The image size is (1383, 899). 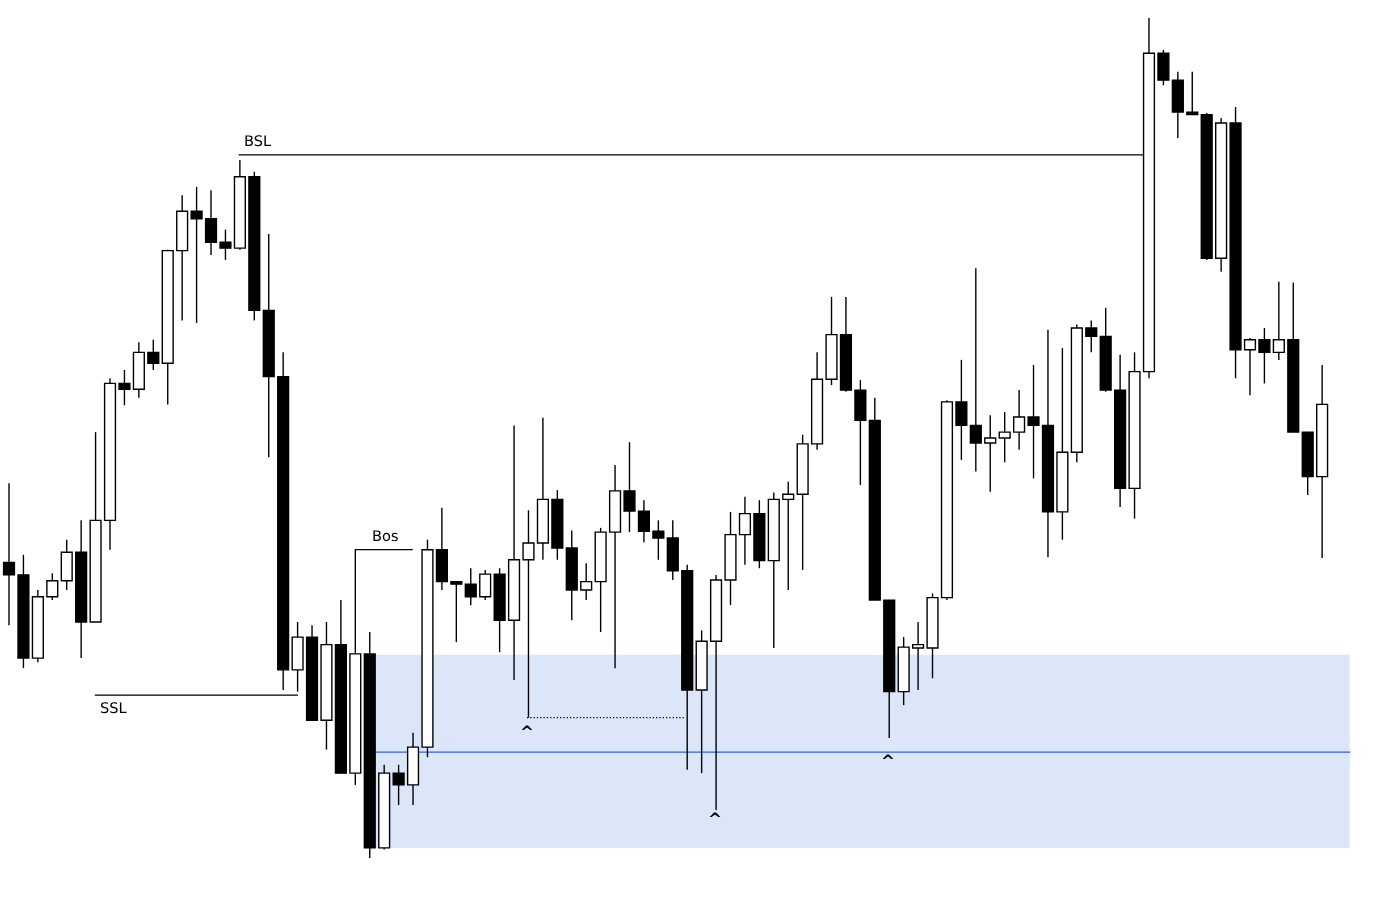 I want to click on ref-line-label: Bos, so click(x=385, y=536).